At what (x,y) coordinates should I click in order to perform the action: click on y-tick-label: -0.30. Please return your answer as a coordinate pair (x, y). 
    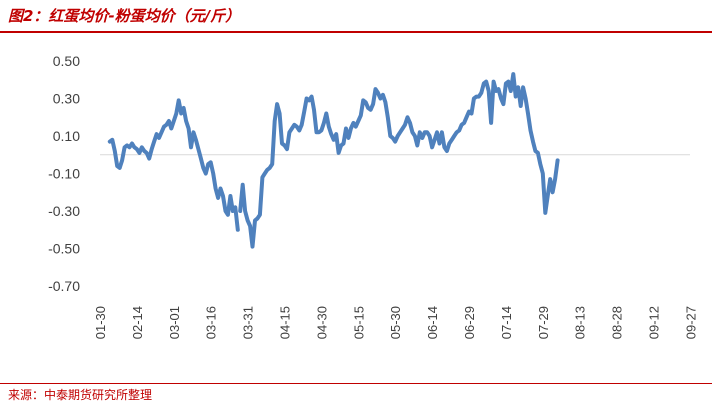
    Looking at the image, I should click on (64, 211).